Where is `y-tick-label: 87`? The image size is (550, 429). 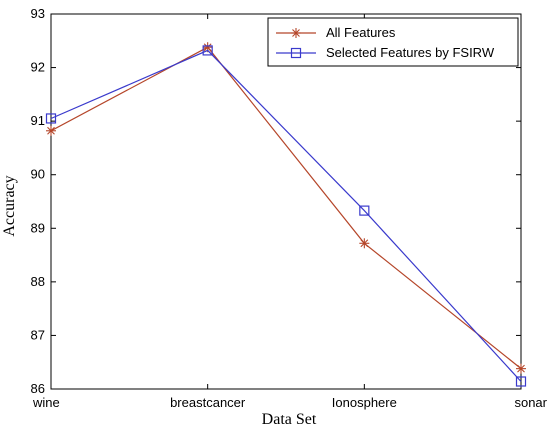 y-tick-label: 87 is located at coordinates (38, 334).